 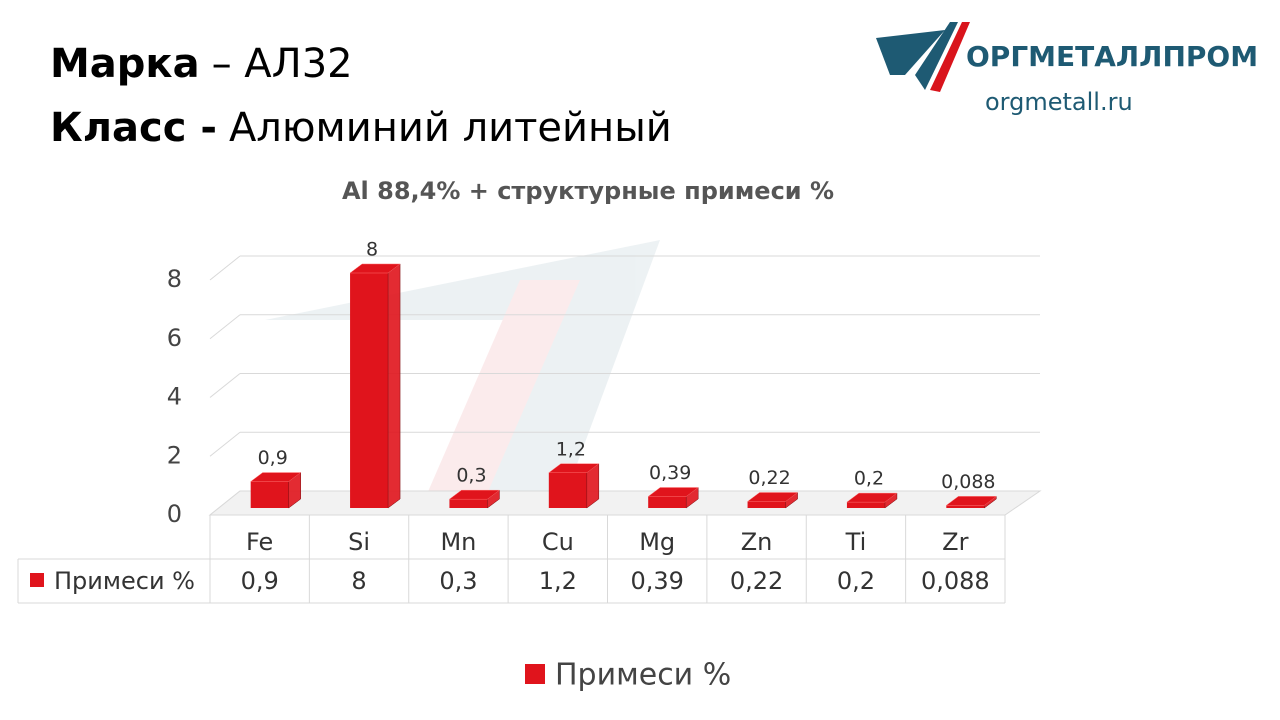 I want to click on x-tick-label: Zr, so click(x=955, y=542).